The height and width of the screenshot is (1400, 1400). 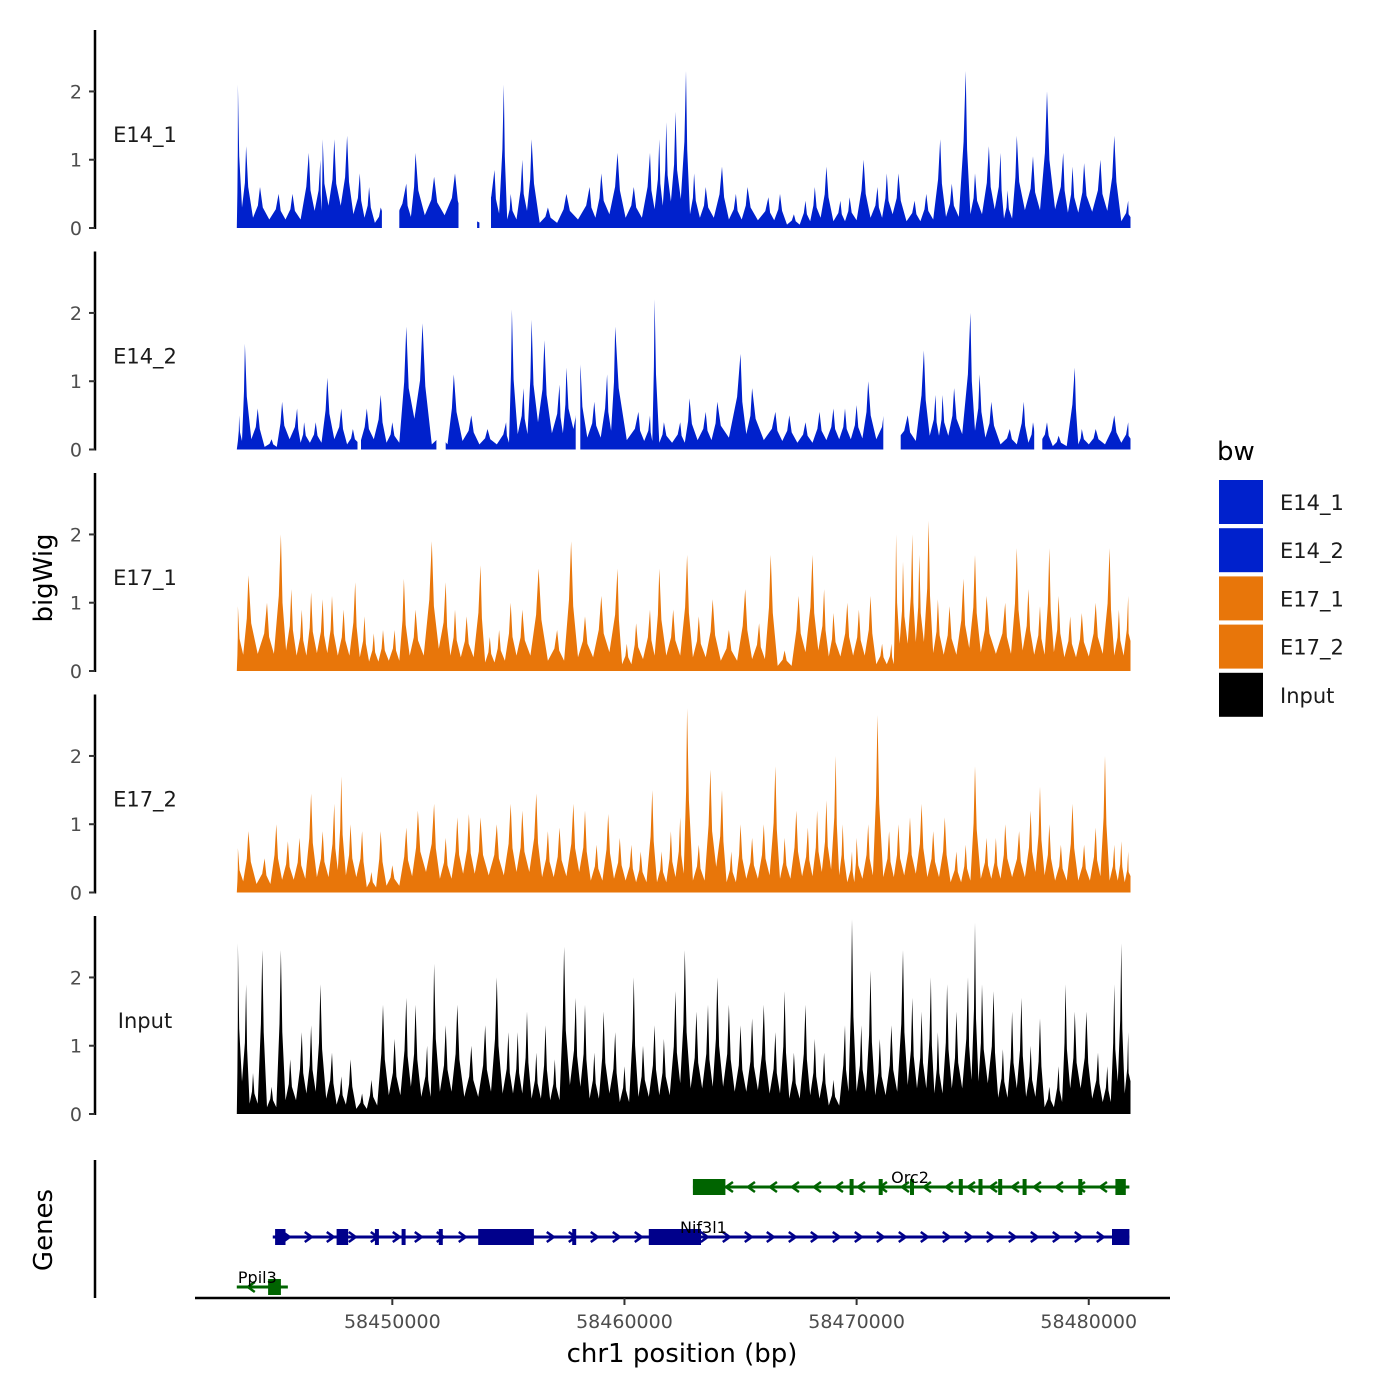 I want to click on y-tick-label-E14_2-0: 0, so click(x=76, y=451).